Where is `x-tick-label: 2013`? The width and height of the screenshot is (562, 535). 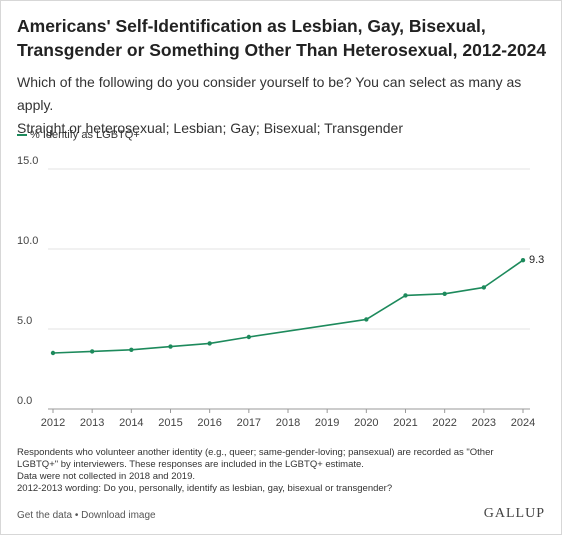
x-tick-label: 2013 is located at coordinates (92, 423).